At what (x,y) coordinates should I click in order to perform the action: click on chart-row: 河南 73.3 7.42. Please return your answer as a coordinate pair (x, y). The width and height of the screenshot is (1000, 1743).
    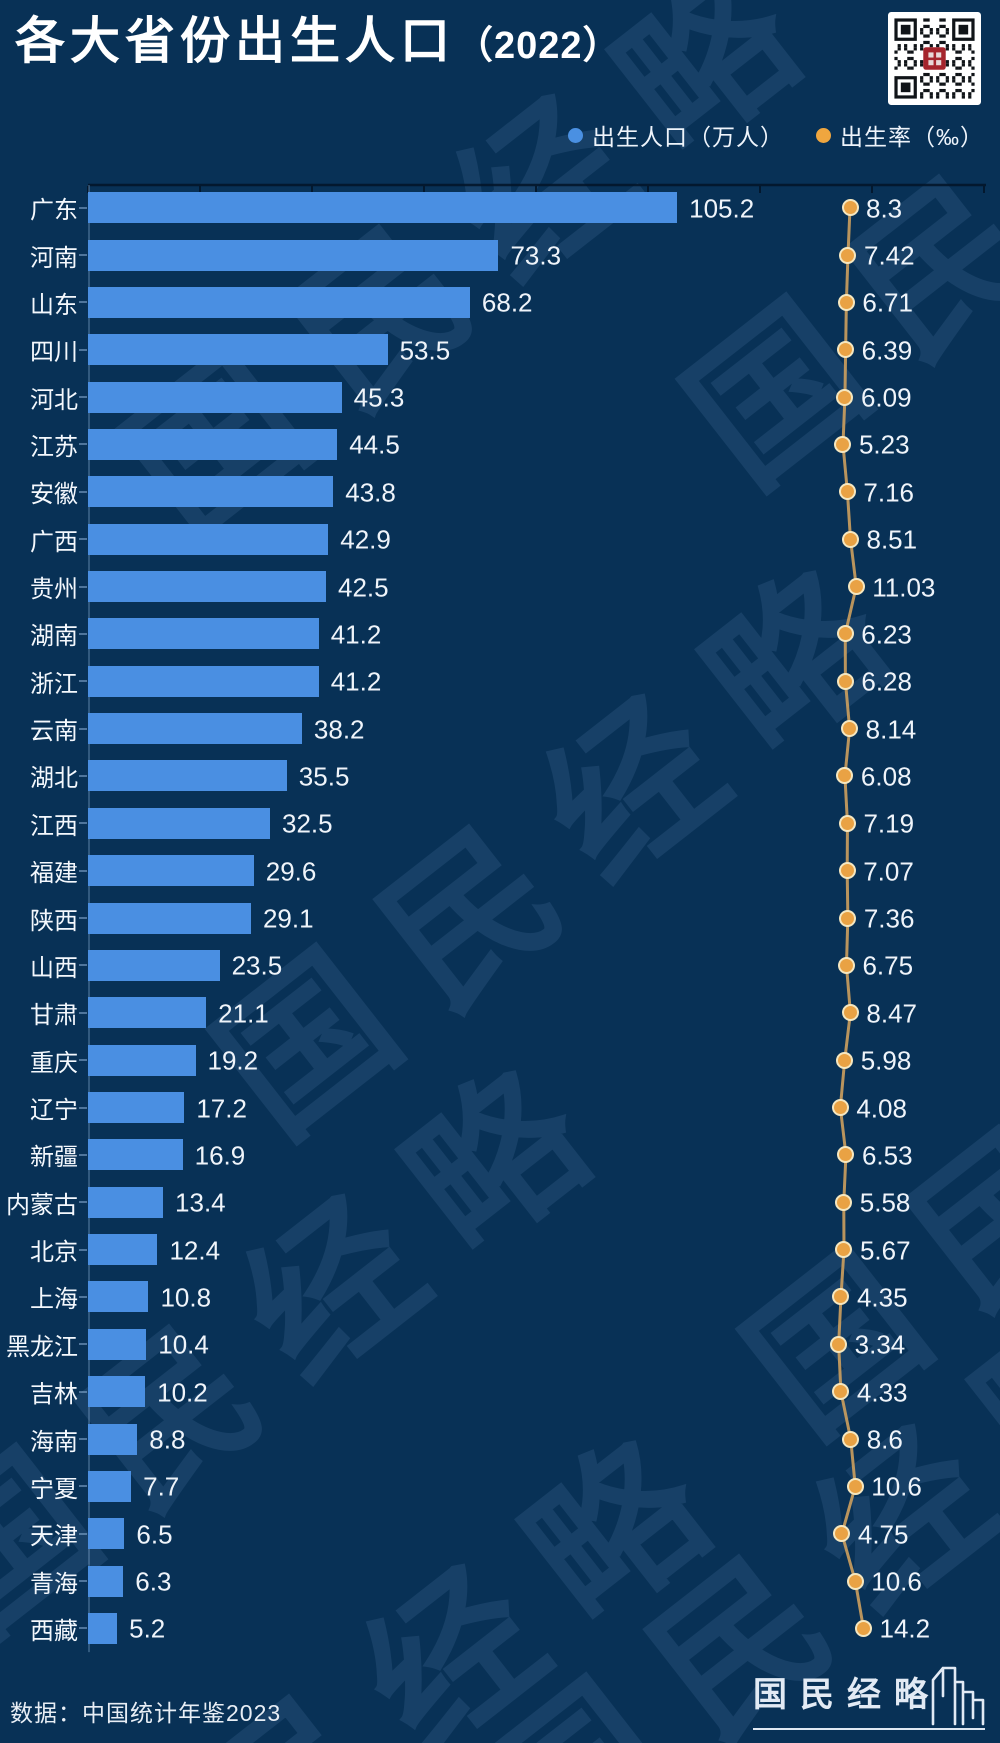
    Looking at the image, I should click on (500, 254).